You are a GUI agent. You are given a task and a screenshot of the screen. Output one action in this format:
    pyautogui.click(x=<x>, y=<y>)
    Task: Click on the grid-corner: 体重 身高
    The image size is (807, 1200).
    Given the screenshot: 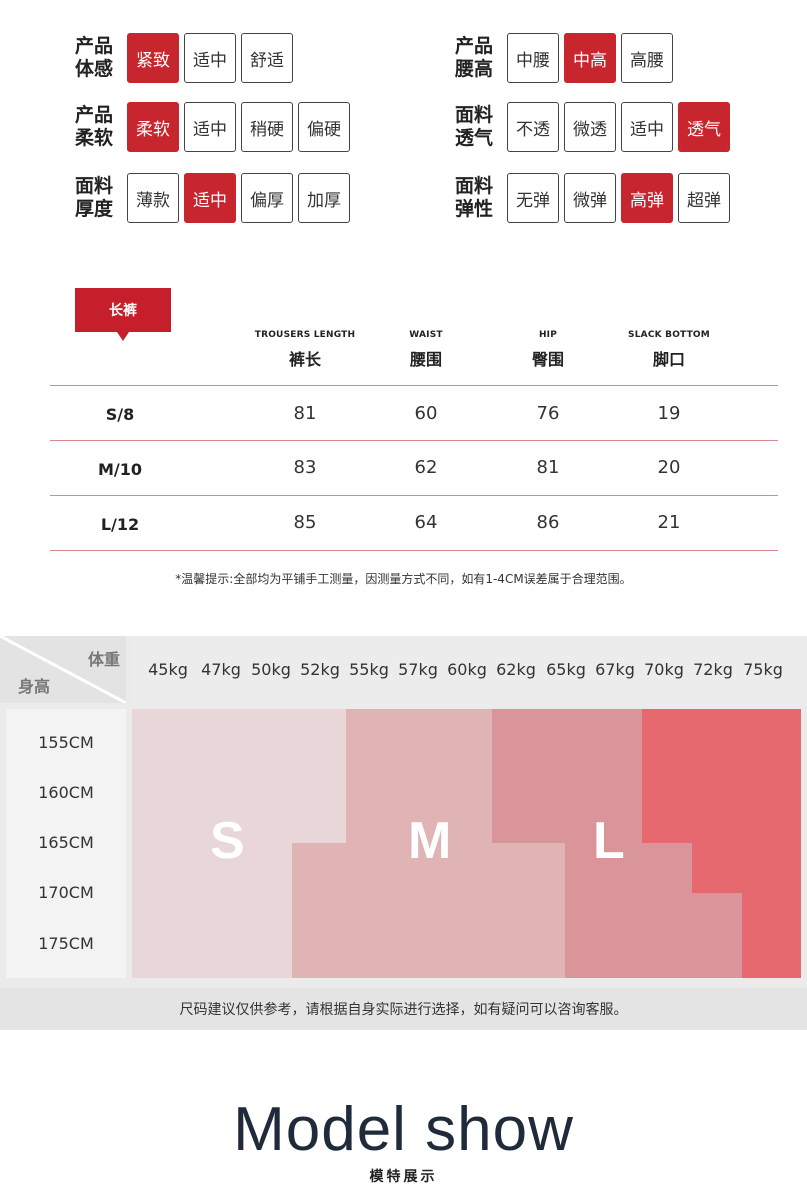 What is the action you would take?
    pyautogui.click(x=63, y=669)
    